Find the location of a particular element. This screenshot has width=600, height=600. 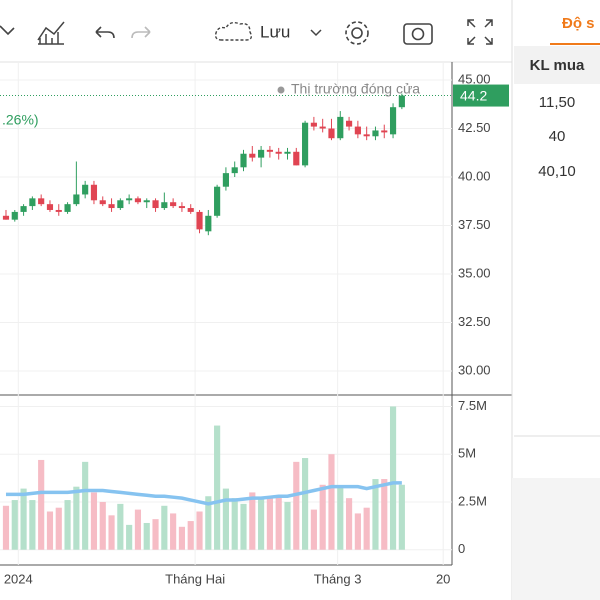

icon-settings is located at coordinates (357, 33).